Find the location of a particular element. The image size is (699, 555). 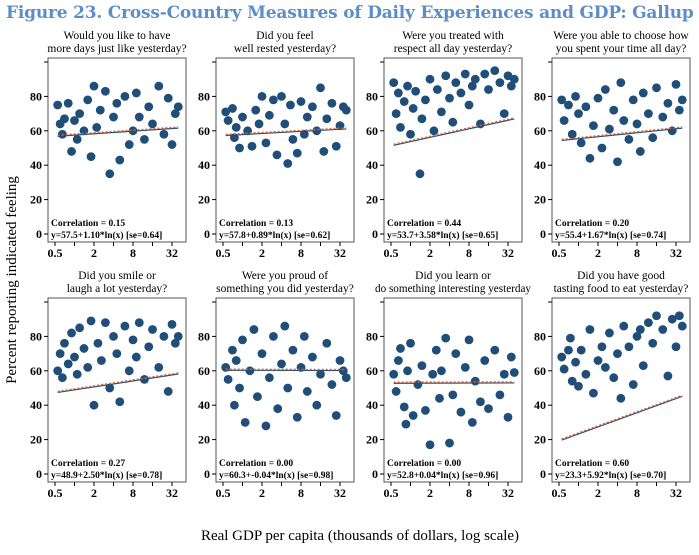

equation-label: y=23.3+5.92*ln(x) [se=0.70] is located at coordinates (610, 475).